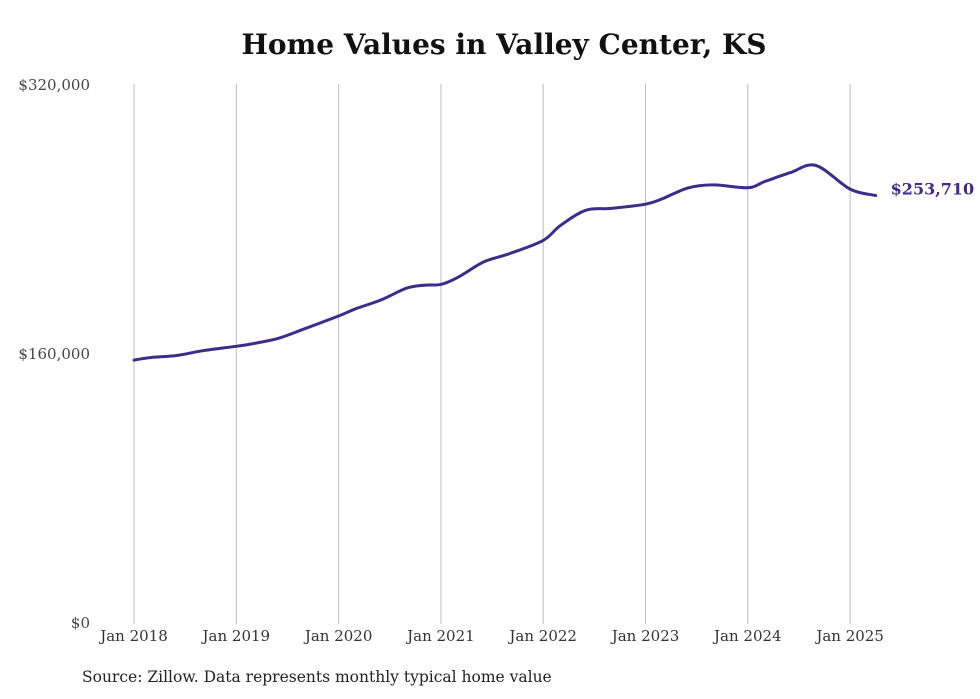 This screenshot has width=980, height=699. What do you see at coordinates (133, 636) in the screenshot?
I see `x-tick-label: Jan 2018` at bounding box center [133, 636].